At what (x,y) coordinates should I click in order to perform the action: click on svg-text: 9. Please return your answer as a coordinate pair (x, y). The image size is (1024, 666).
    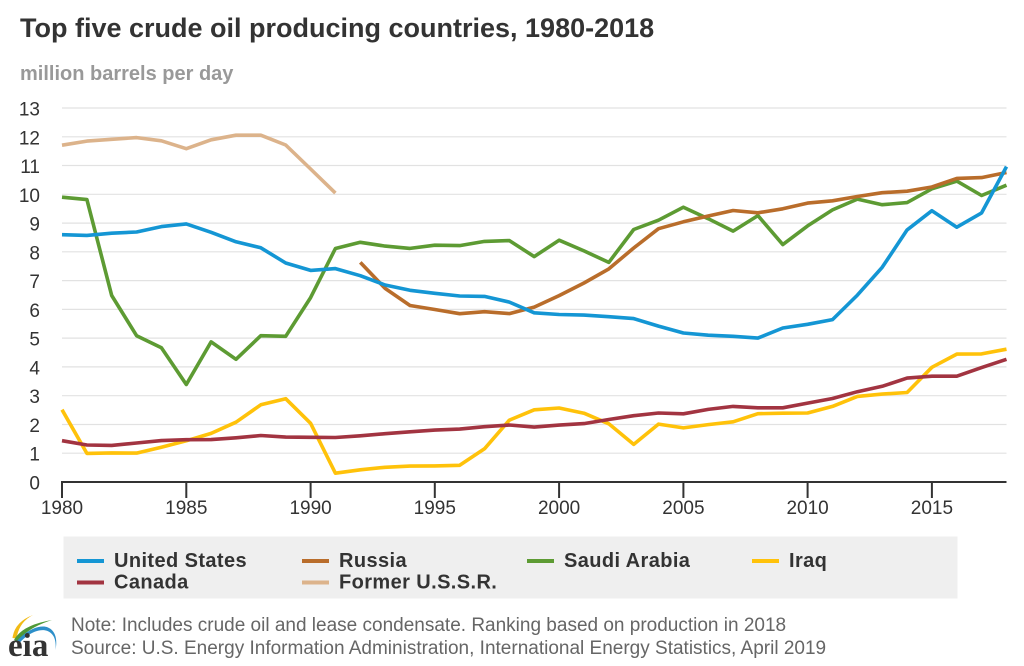
    Looking at the image, I should click on (34, 225).